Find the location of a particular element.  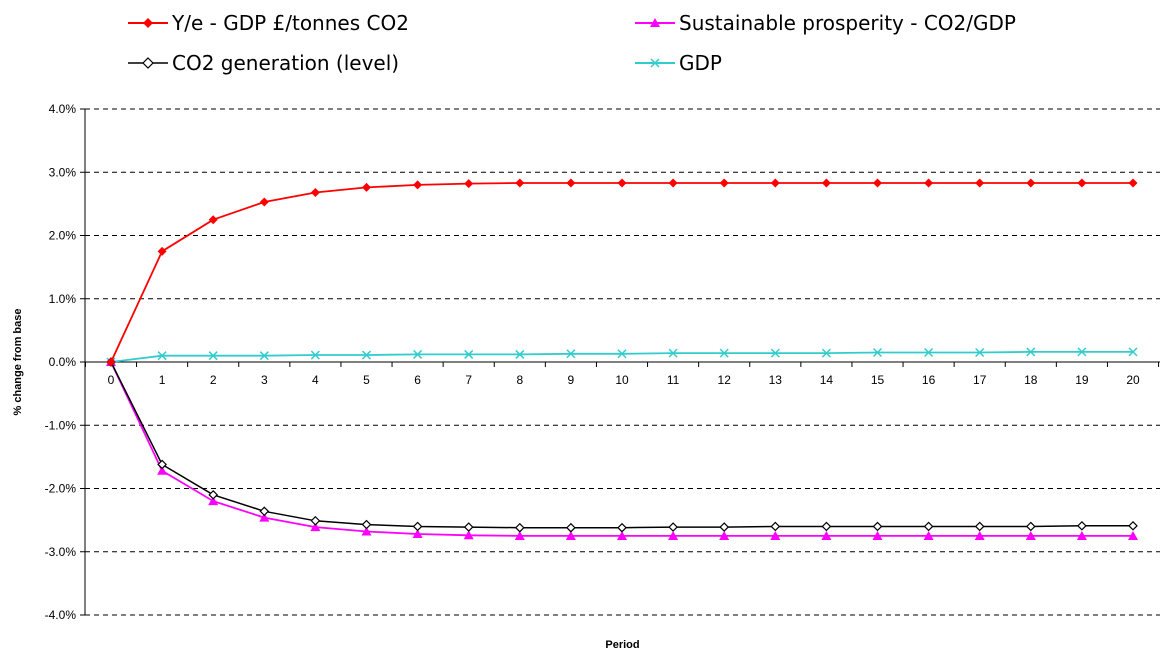

y-tick-label: -4.0% is located at coordinates (61, 615).